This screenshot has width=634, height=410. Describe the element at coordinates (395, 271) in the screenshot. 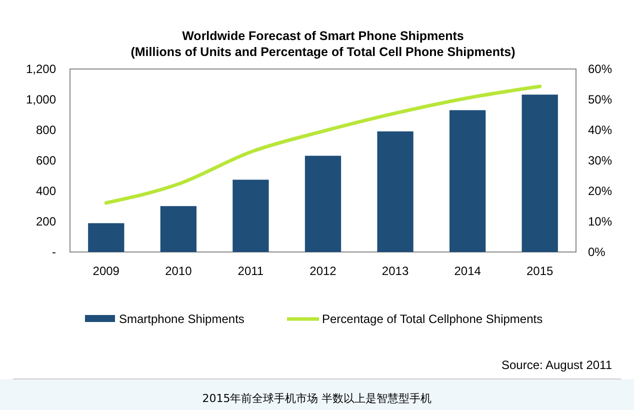

I see `x-tick-label: 2013` at that location.